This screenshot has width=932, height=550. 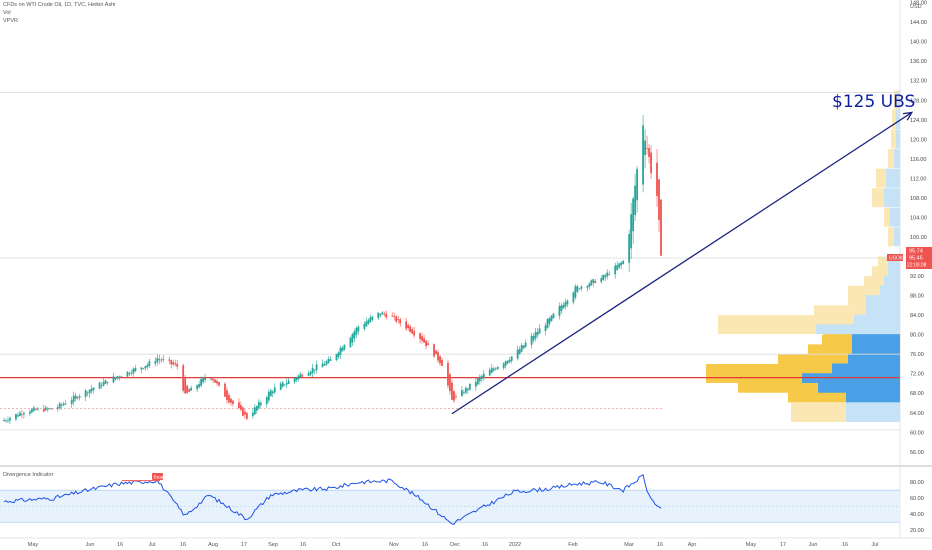 I want to click on indicator-pane: Bear 80.00 60.00 40.00 20.00, so click(x=462, y=503).